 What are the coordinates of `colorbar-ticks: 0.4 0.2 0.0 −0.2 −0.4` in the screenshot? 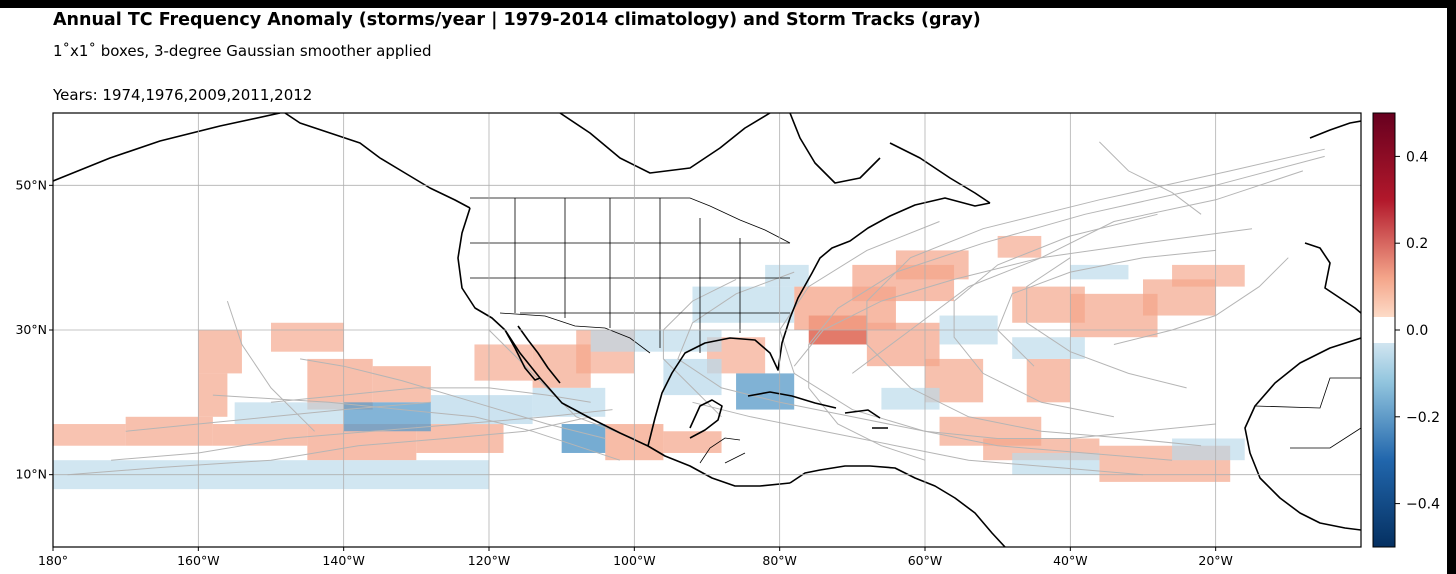 It's located at (1417, 331).